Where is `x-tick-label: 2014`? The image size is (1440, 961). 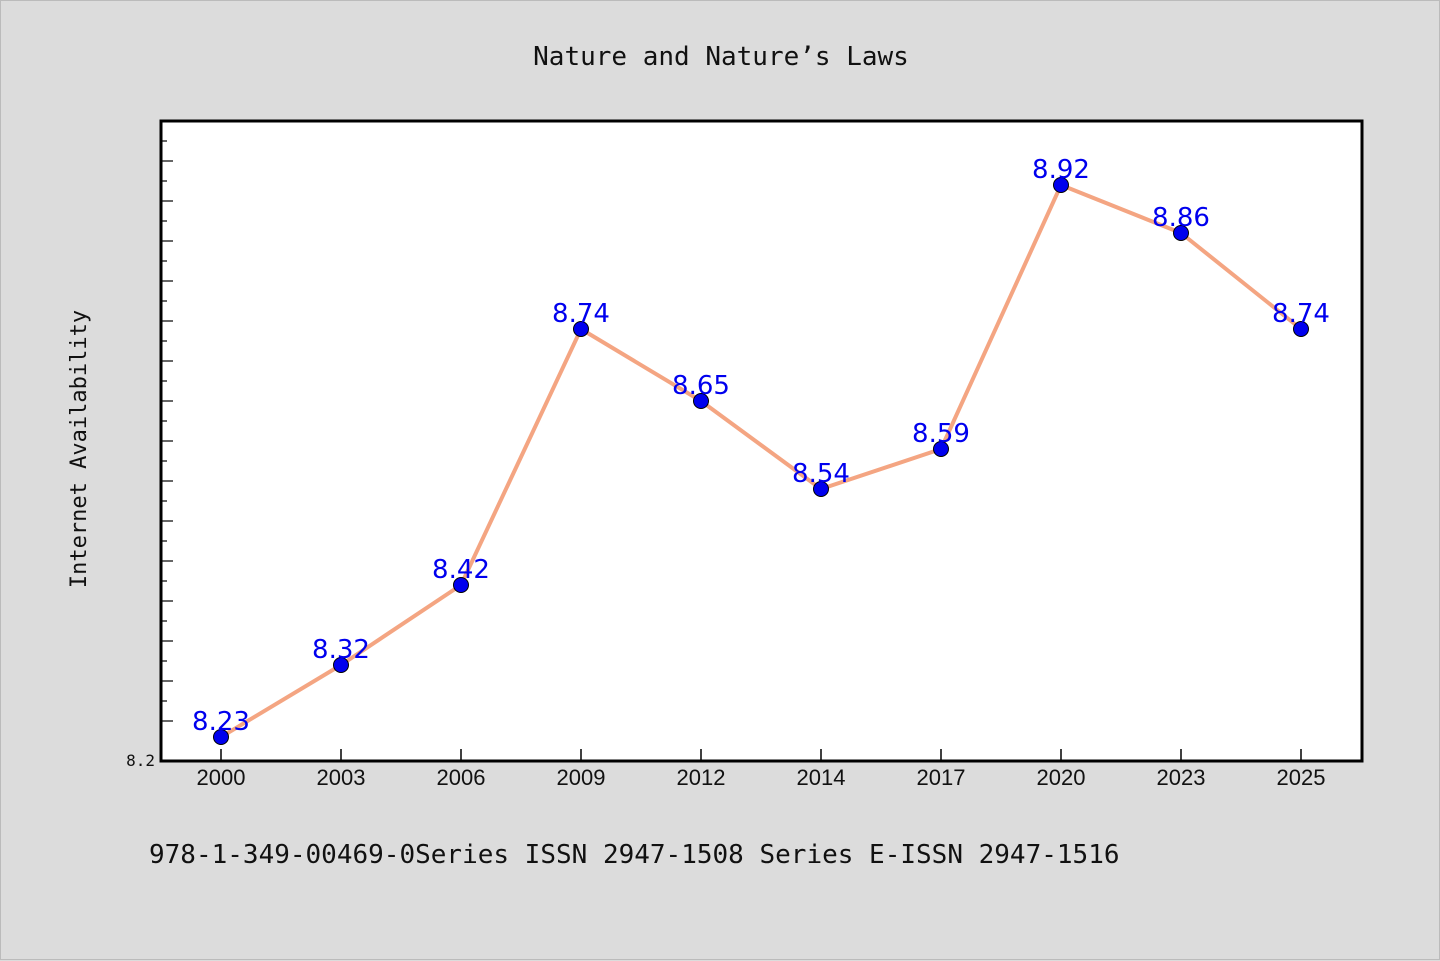 x-tick-label: 2014 is located at coordinates (821, 777).